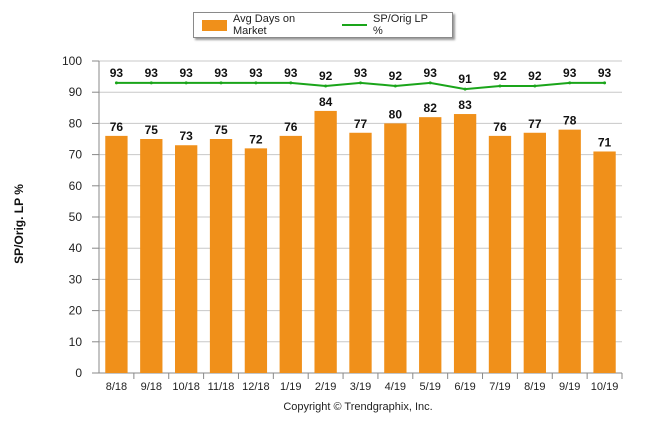  Describe the element at coordinates (76, 186) in the screenshot. I see `y-tick-label: 60` at that location.